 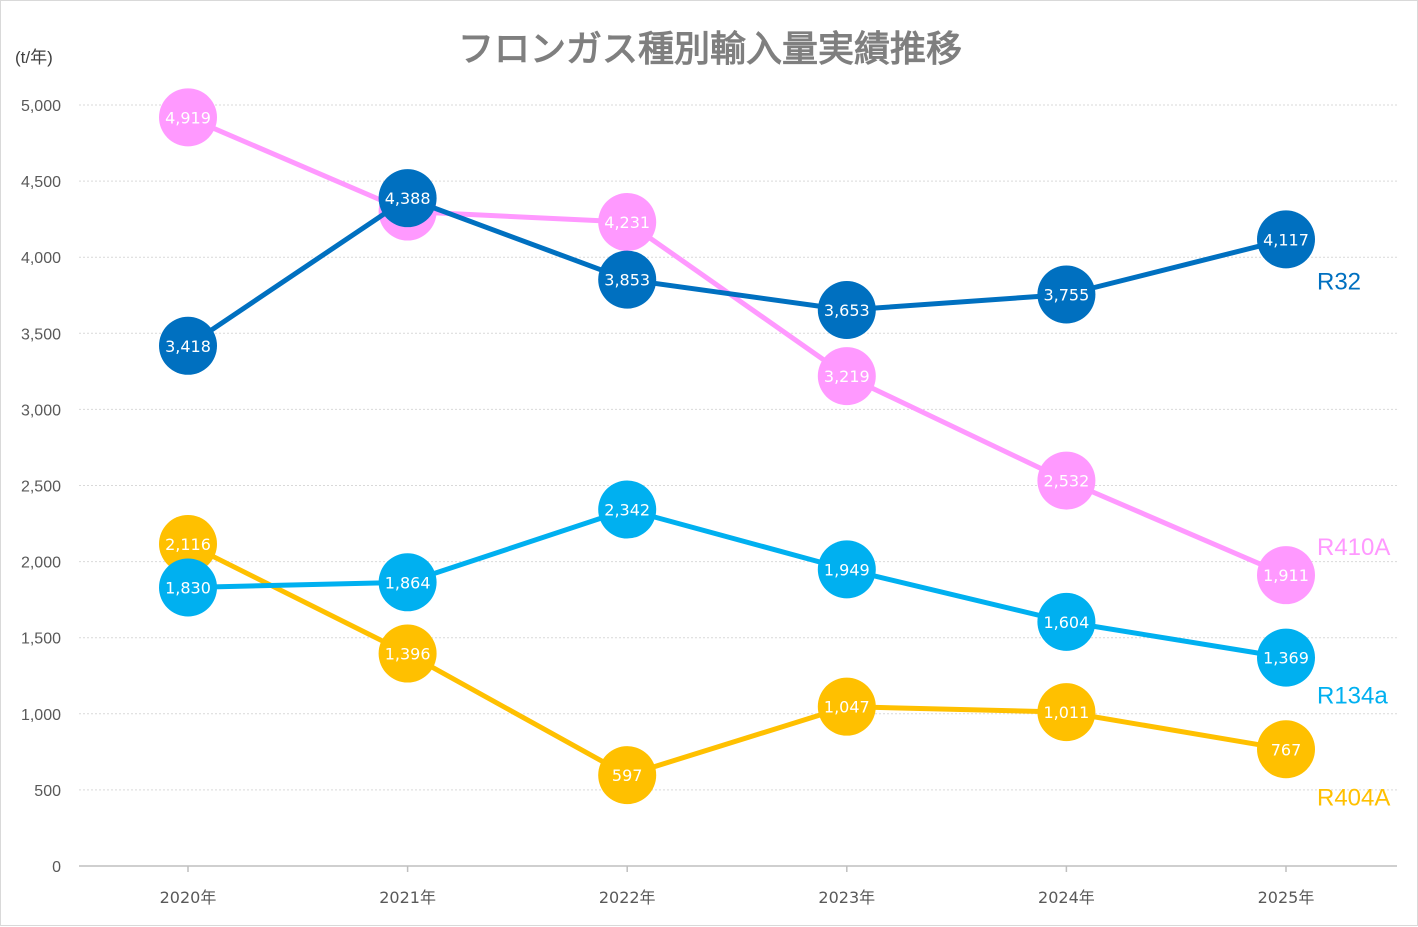 I want to click on y-tick-label: 0, so click(x=56, y=867).